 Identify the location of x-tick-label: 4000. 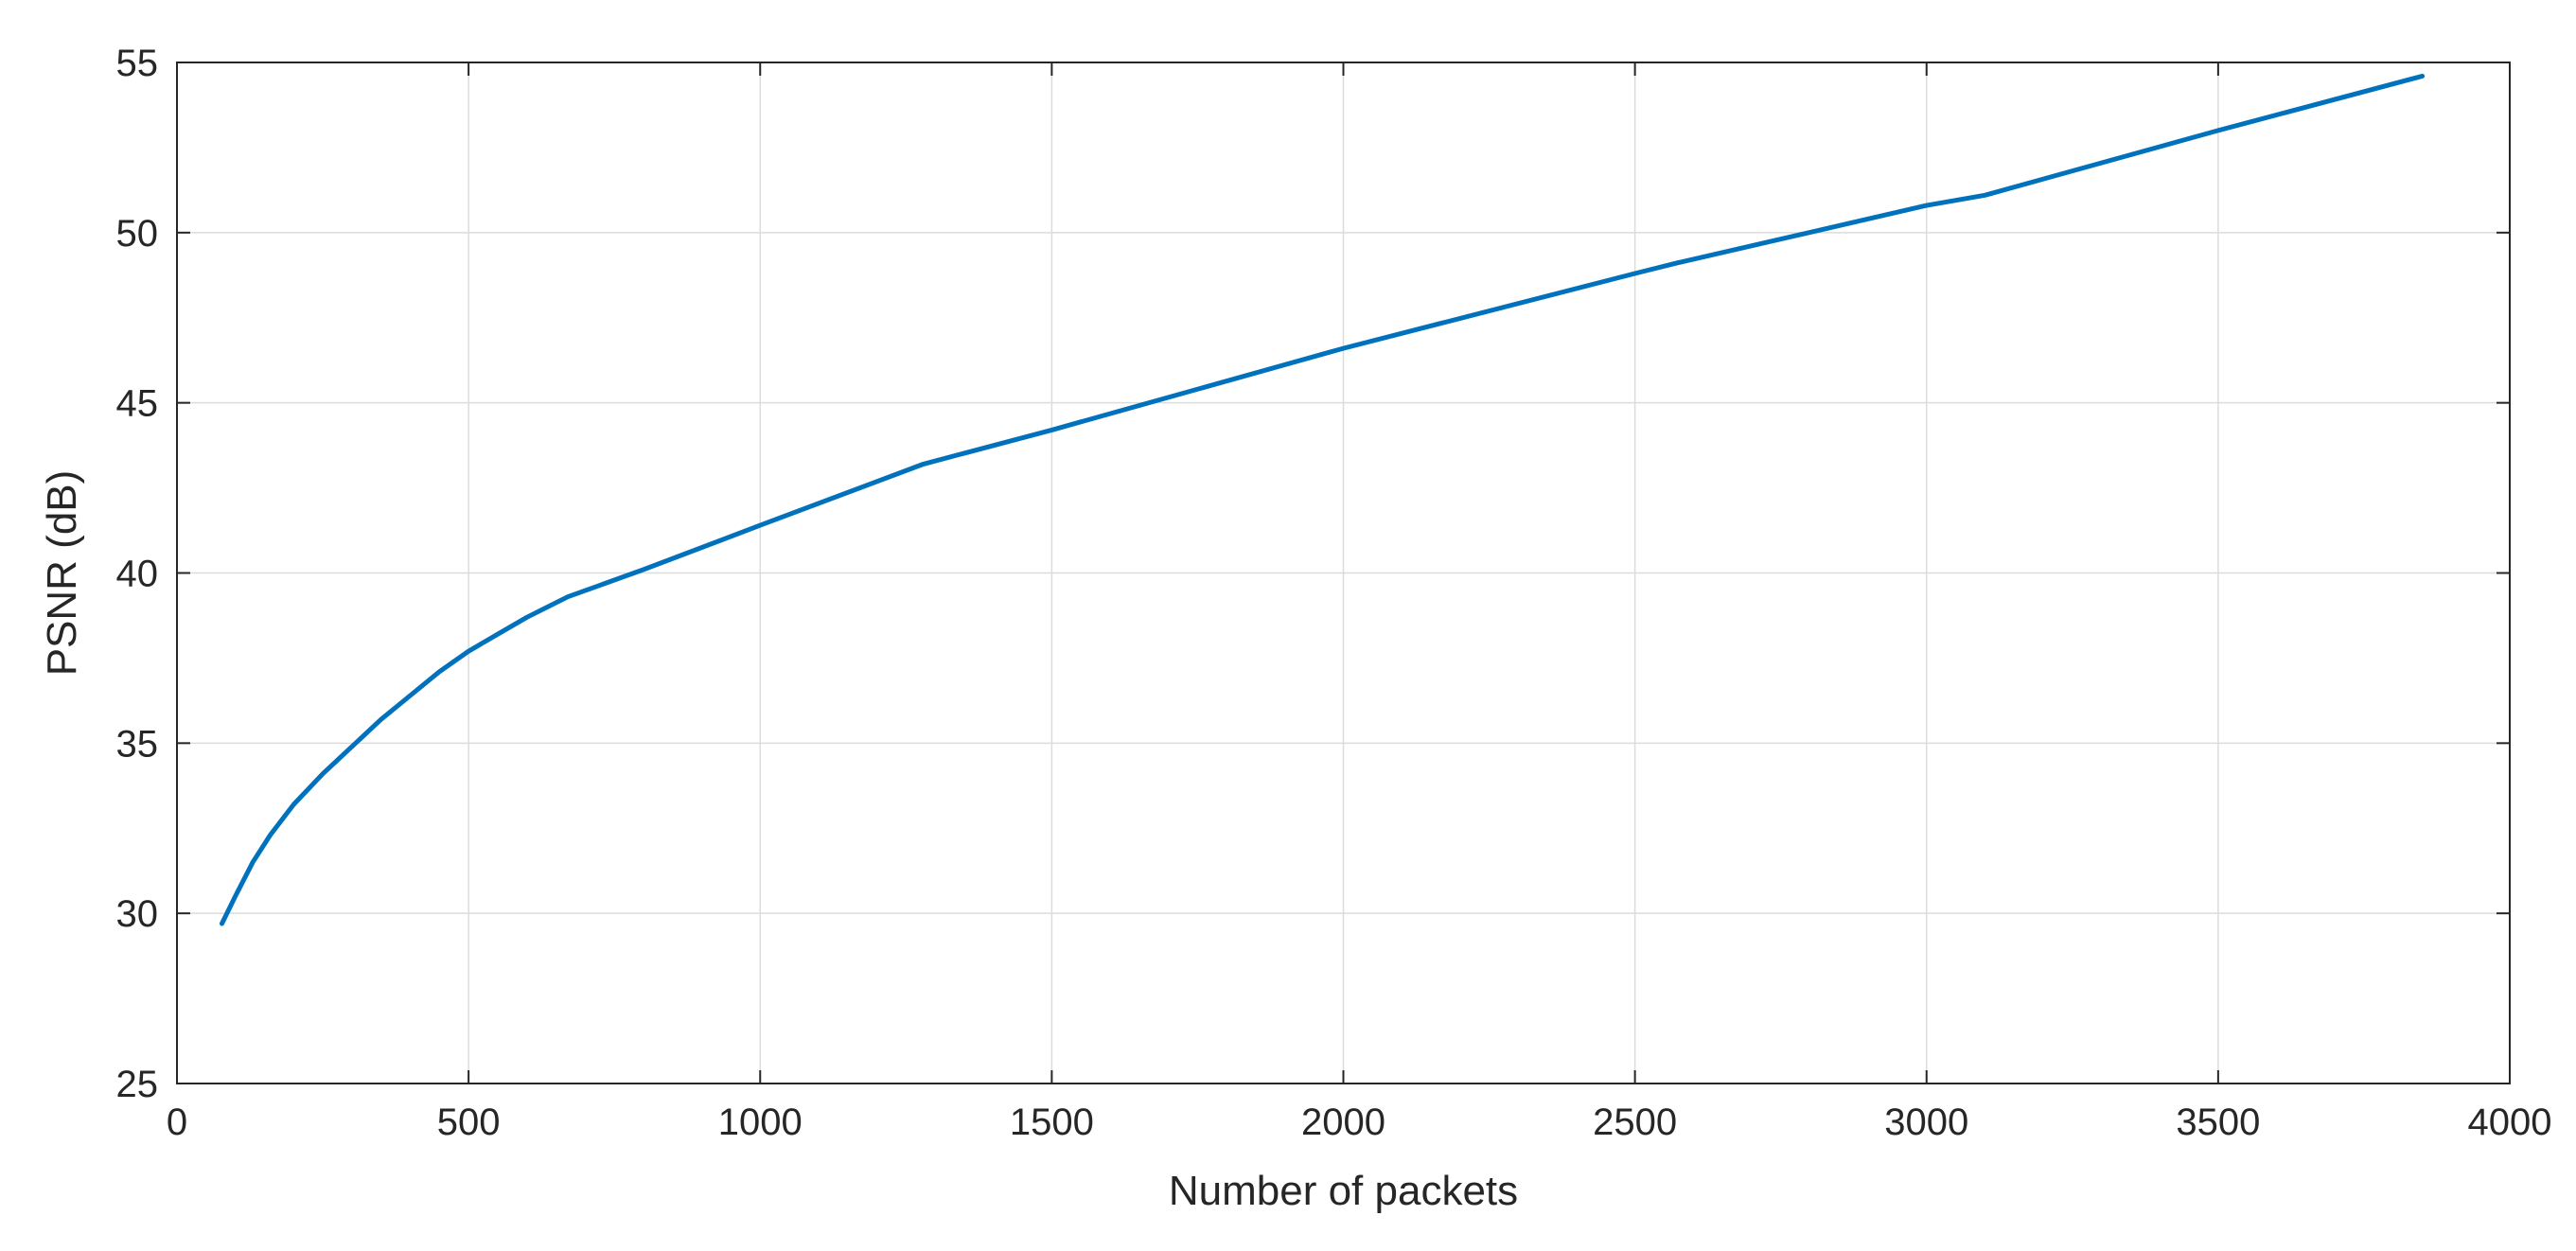
(2510, 1122).